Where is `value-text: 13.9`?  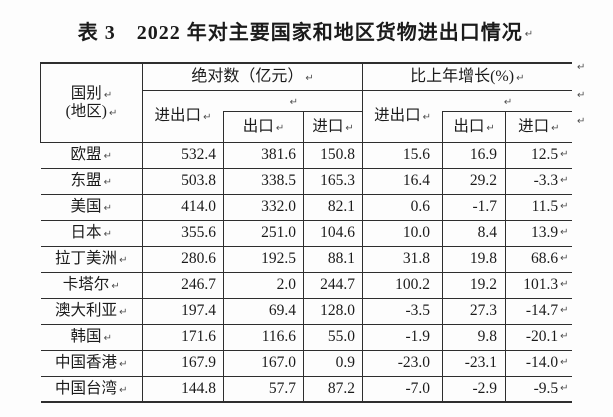
value-text: 13.9 is located at coordinates (545, 233).